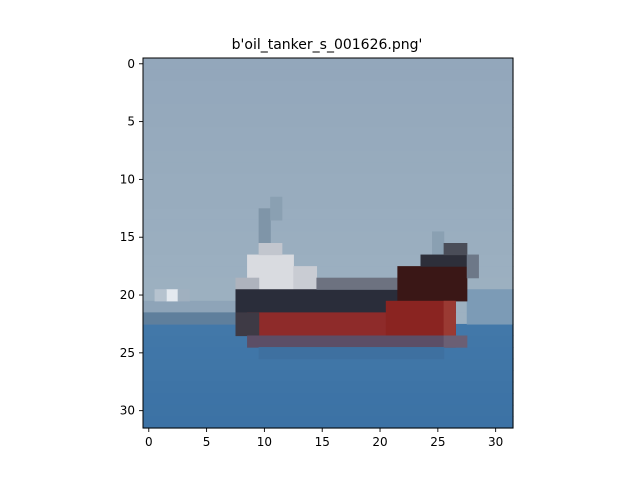 This screenshot has height=480, width=640. I want to click on x-tick-label: 5, so click(207, 442).